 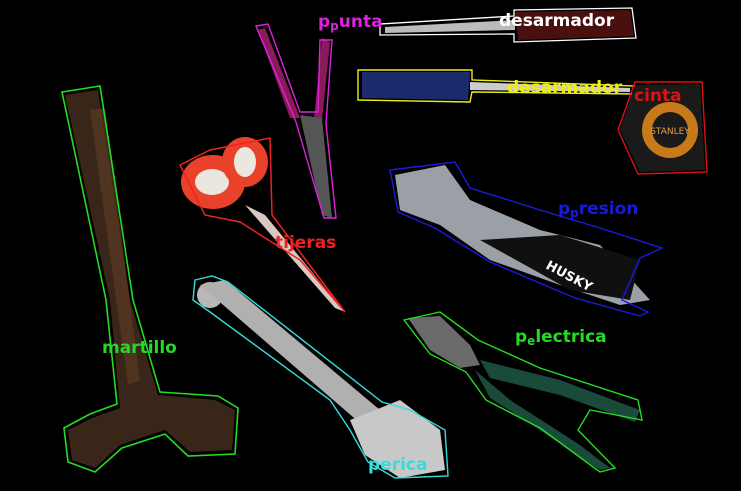 What do you see at coordinates (670, 132) in the screenshot?
I see `tape-brand-text: STANLEY` at bounding box center [670, 132].